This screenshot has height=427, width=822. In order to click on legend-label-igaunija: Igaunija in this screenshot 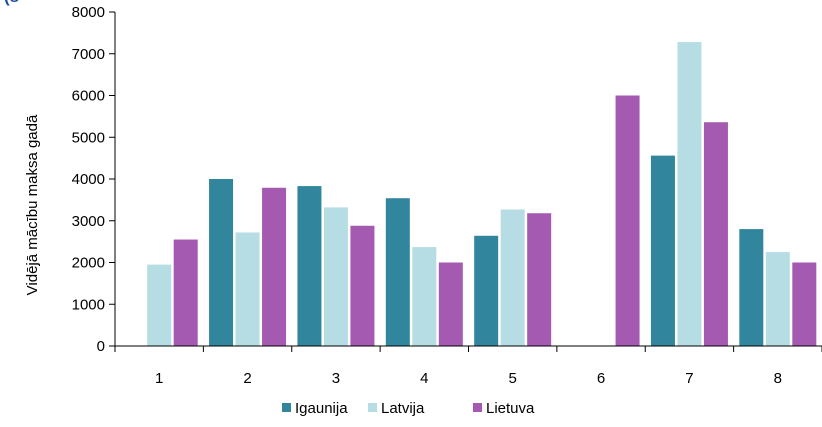, I will do `click(321, 408)`.